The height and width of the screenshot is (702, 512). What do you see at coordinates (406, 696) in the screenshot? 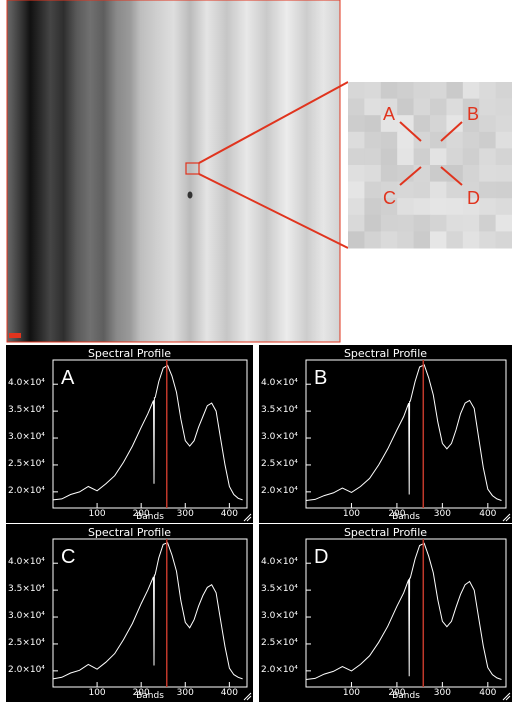
I see `x-axis-label: Bands` at bounding box center [406, 696].